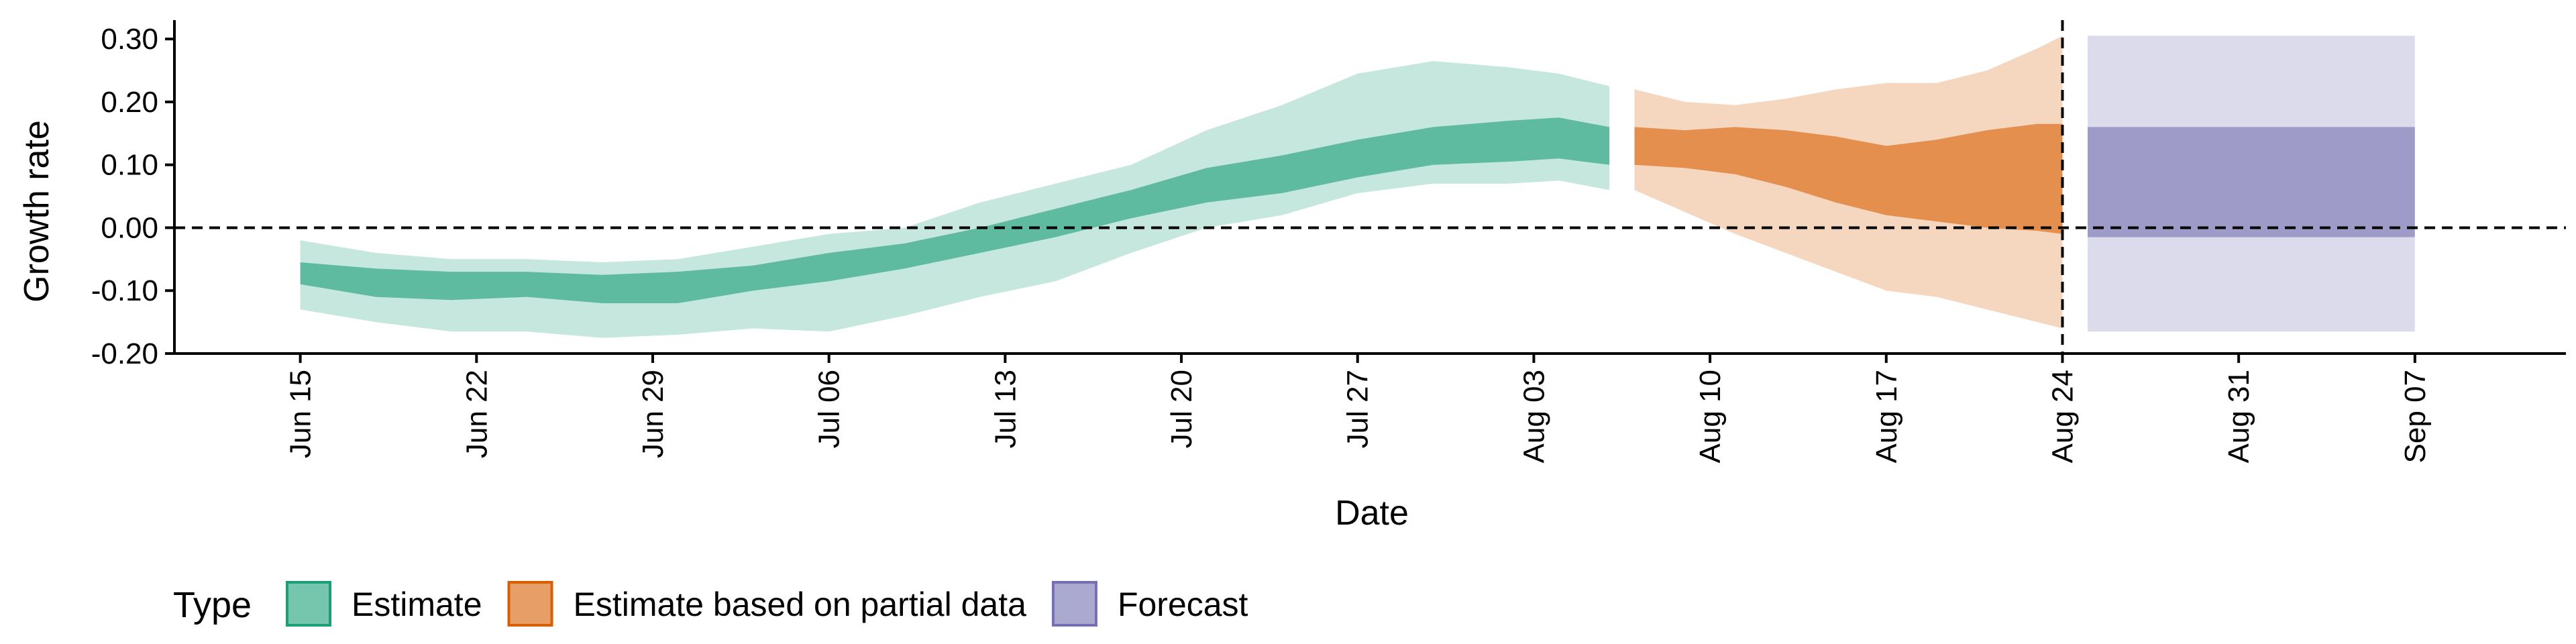 The width and height of the screenshot is (2576, 644). What do you see at coordinates (653, 414) in the screenshot?
I see `x-tick-label: Jun 29` at bounding box center [653, 414].